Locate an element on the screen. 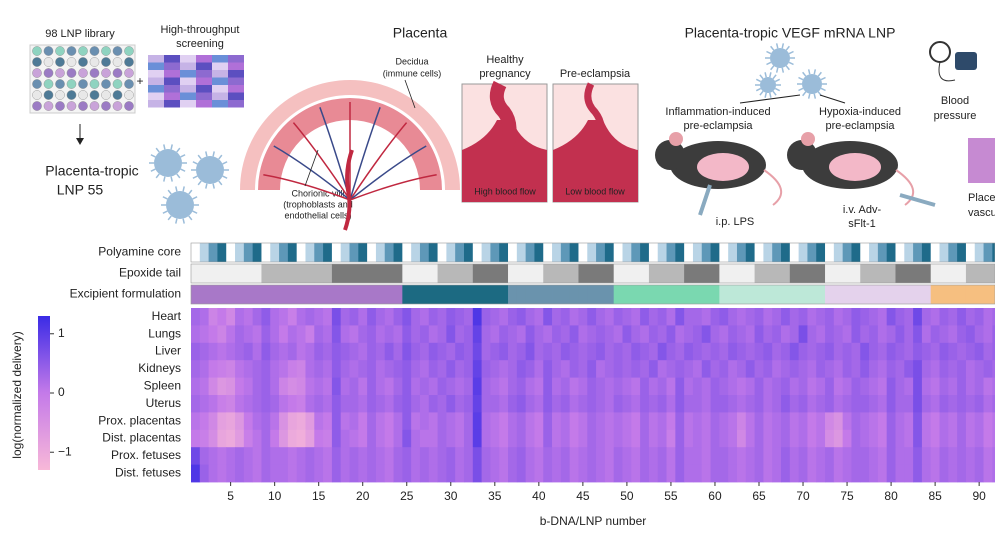 Image resolution: width=995 pixels, height=560 pixels. screening-label: screening is located at coordinates (200, 44).